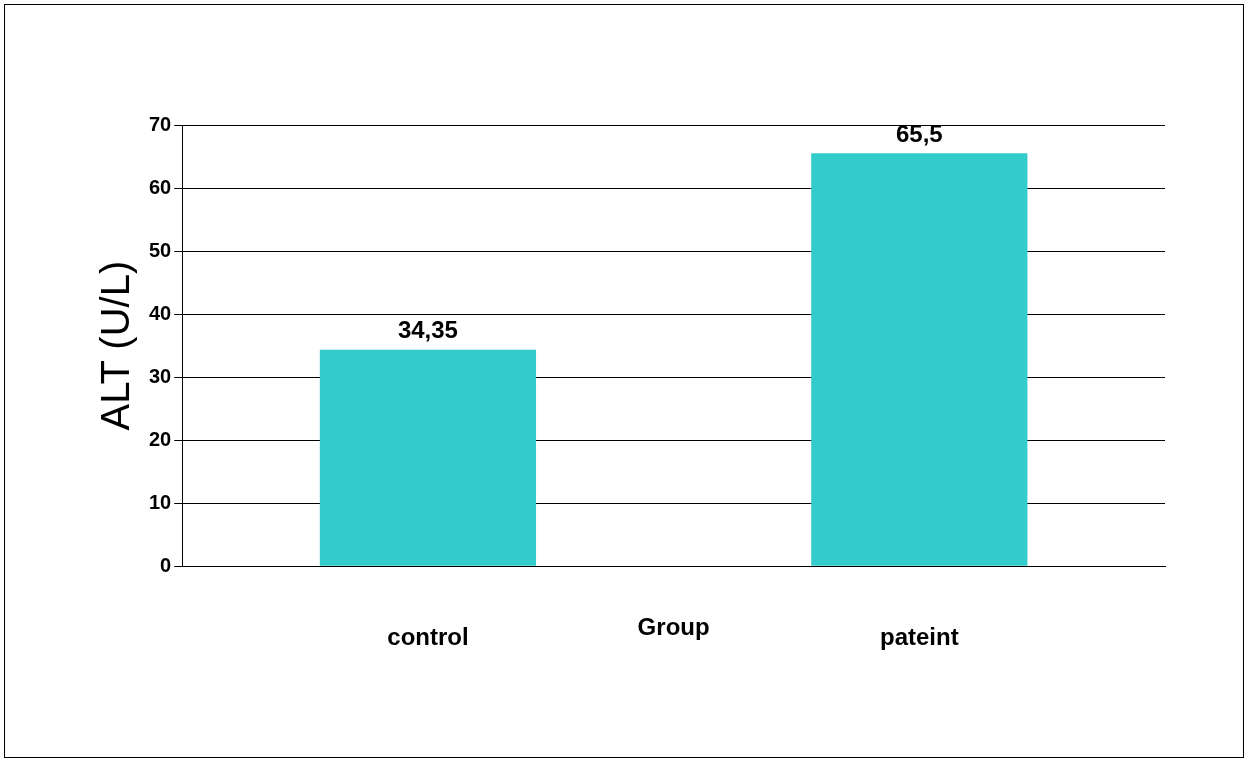 The image size is (1250, 763). Describe the element at coordinates (160, 312) in the screenshot. I see `y-tick-label: 40` at that location.